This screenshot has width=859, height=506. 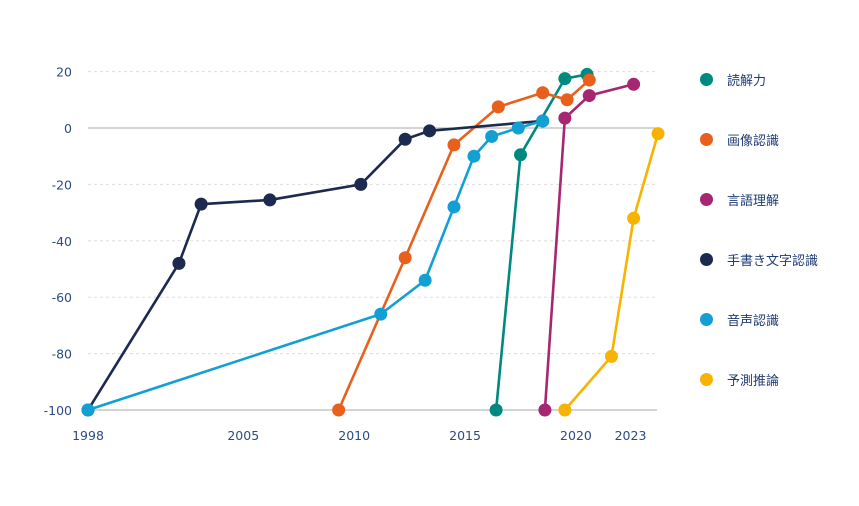 I want to click on y-tick-label: -20, so click(x=62, y=184).